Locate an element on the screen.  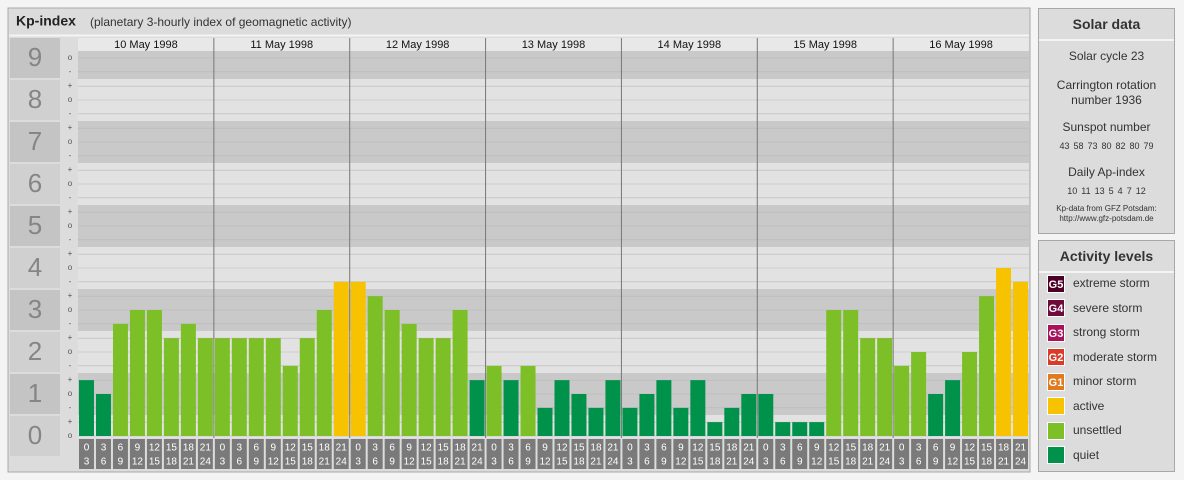
date-row is located at coordinates (553, 44).